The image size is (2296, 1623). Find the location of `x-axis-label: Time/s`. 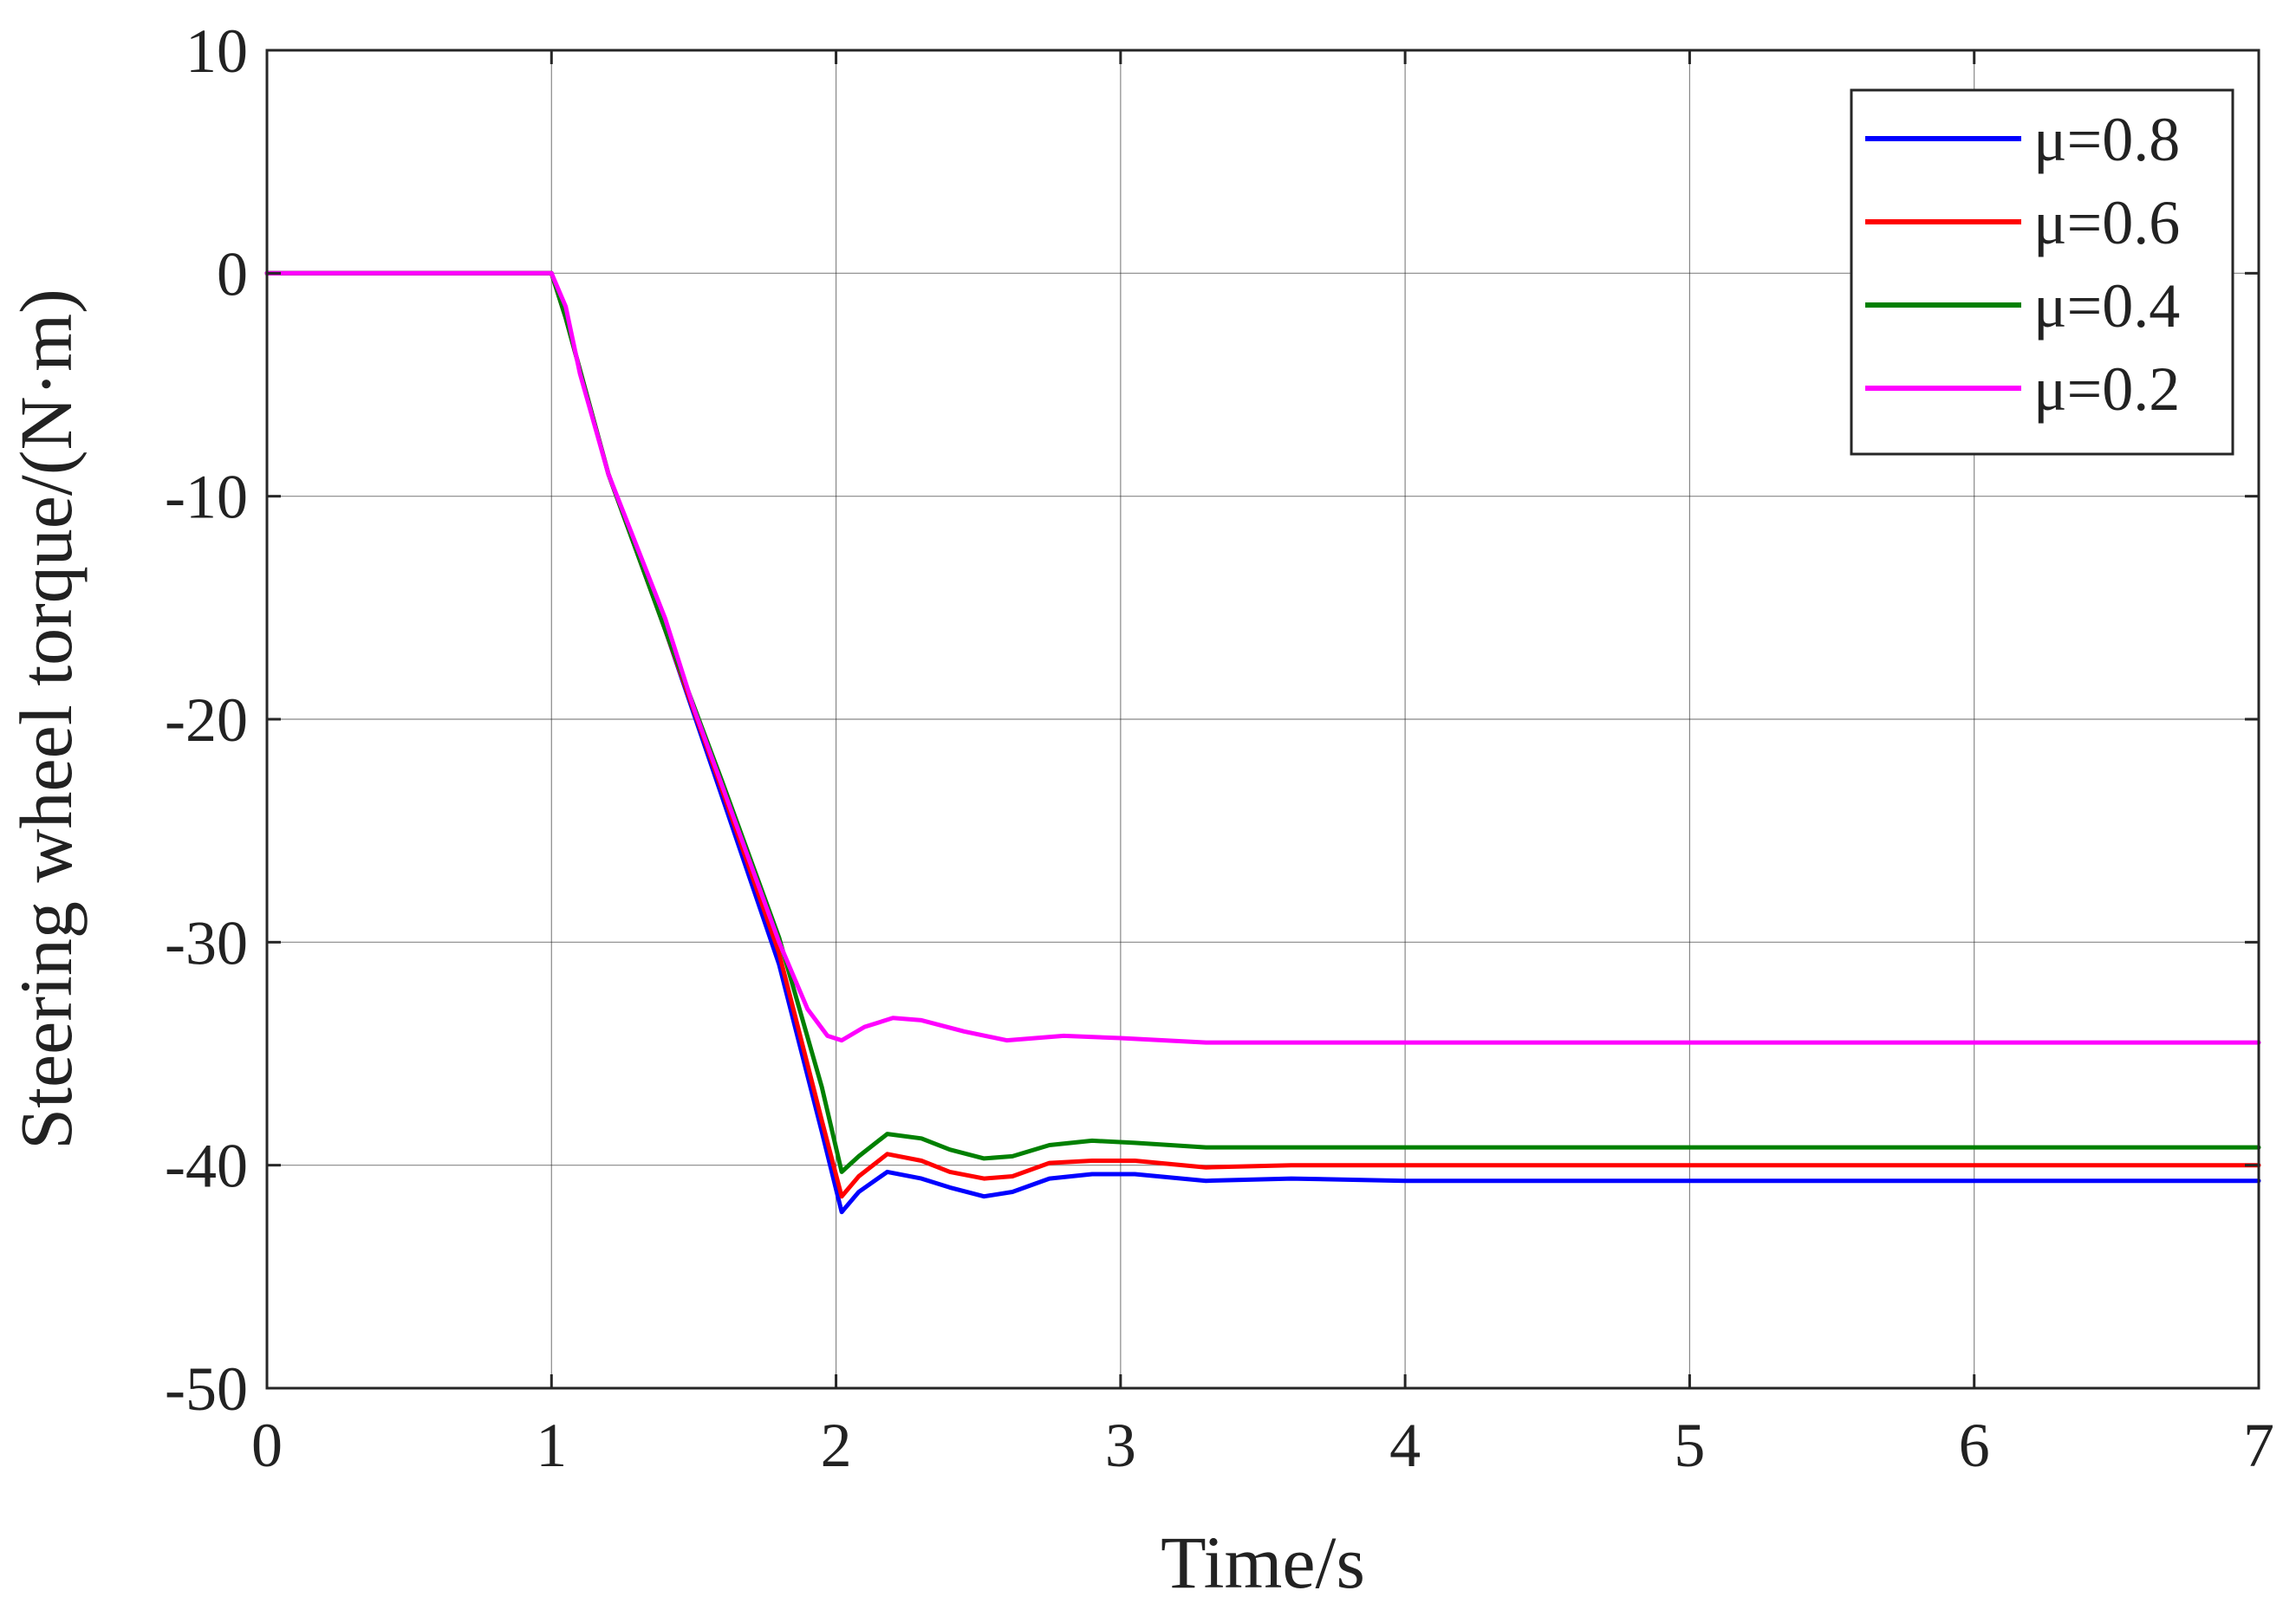

x-axis-label: Time/s is located at coordinates (1263, 1563).